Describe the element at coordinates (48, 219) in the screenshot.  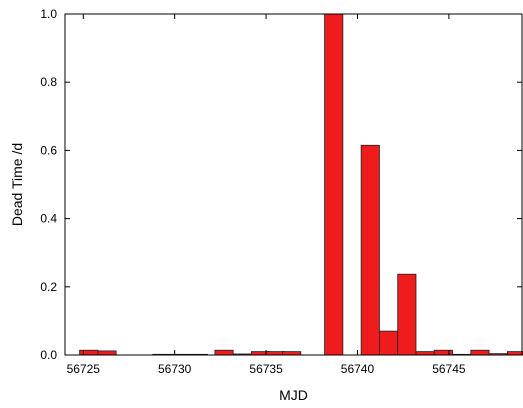
I see `y-tick-label: 0.4` at that location.